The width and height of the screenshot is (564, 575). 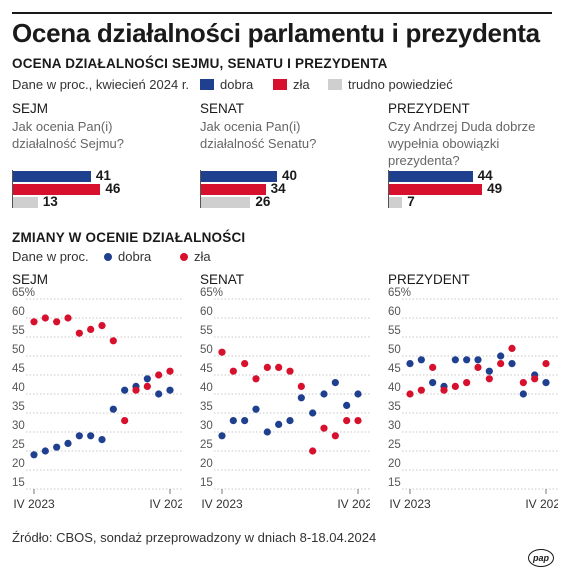 I want to click on bar-value-senat-2: 26, so click(x=263, y=201).